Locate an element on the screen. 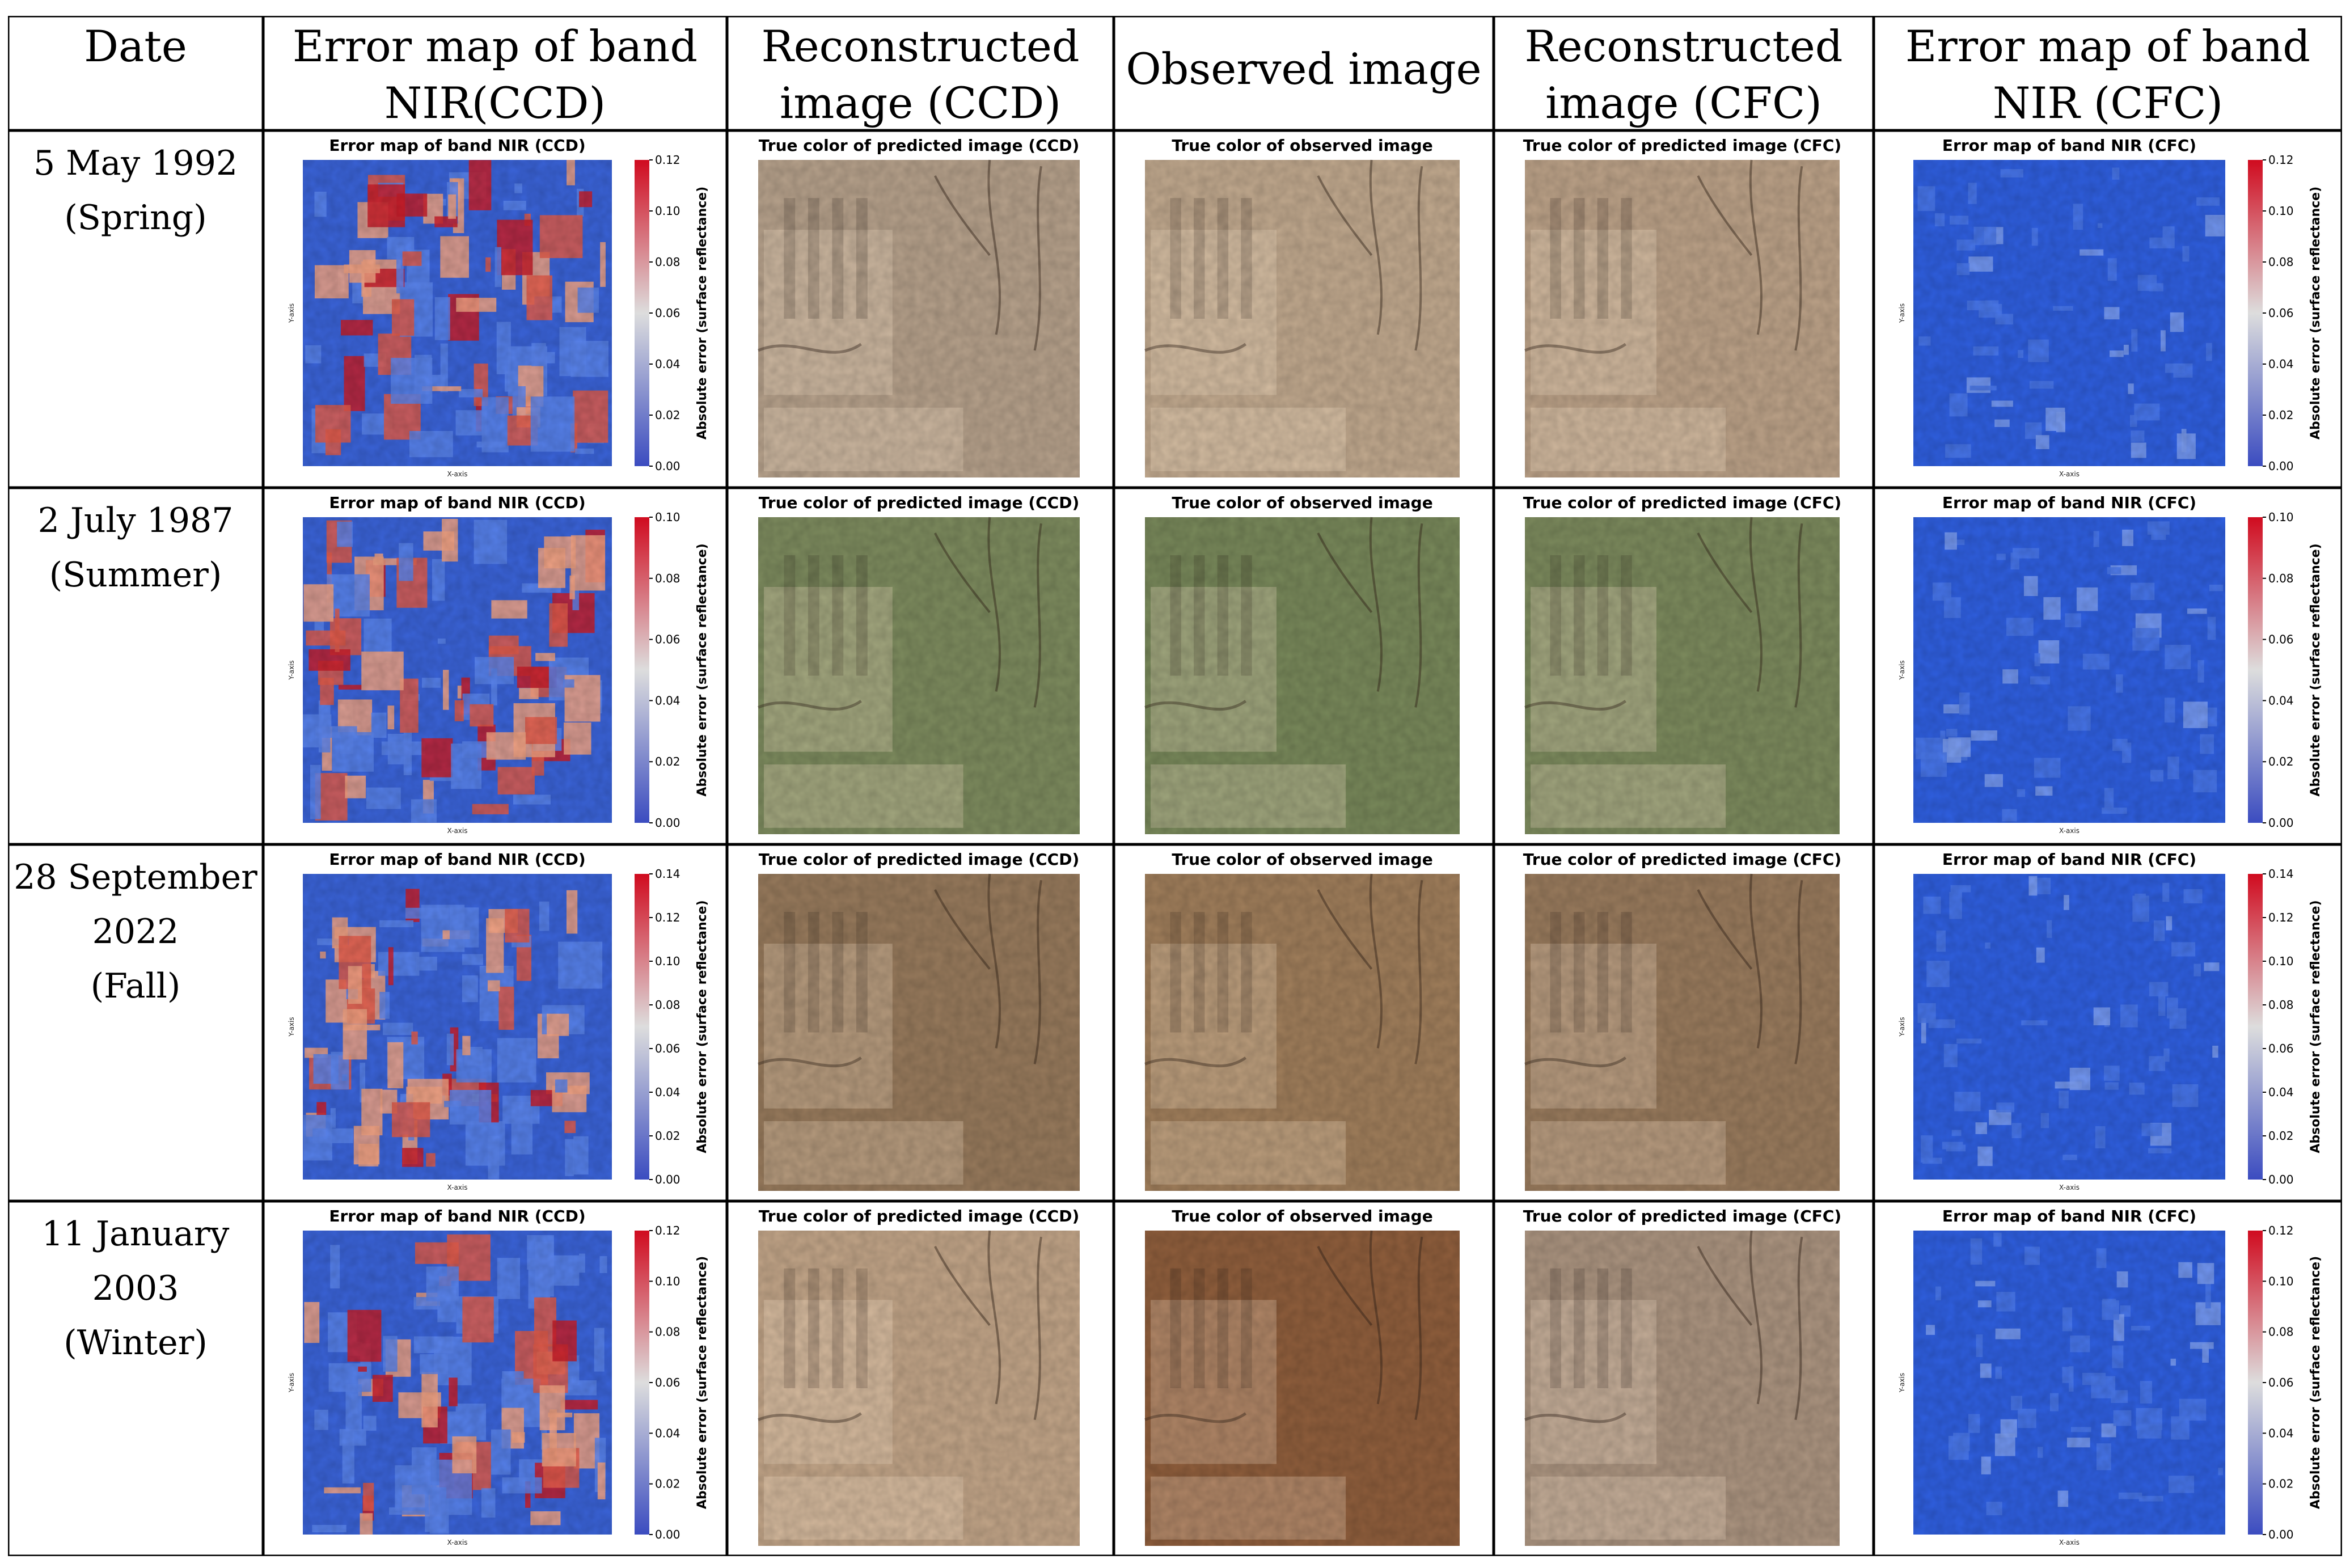  date-label: 5 May 1992 is located at coordinates (135, 163).